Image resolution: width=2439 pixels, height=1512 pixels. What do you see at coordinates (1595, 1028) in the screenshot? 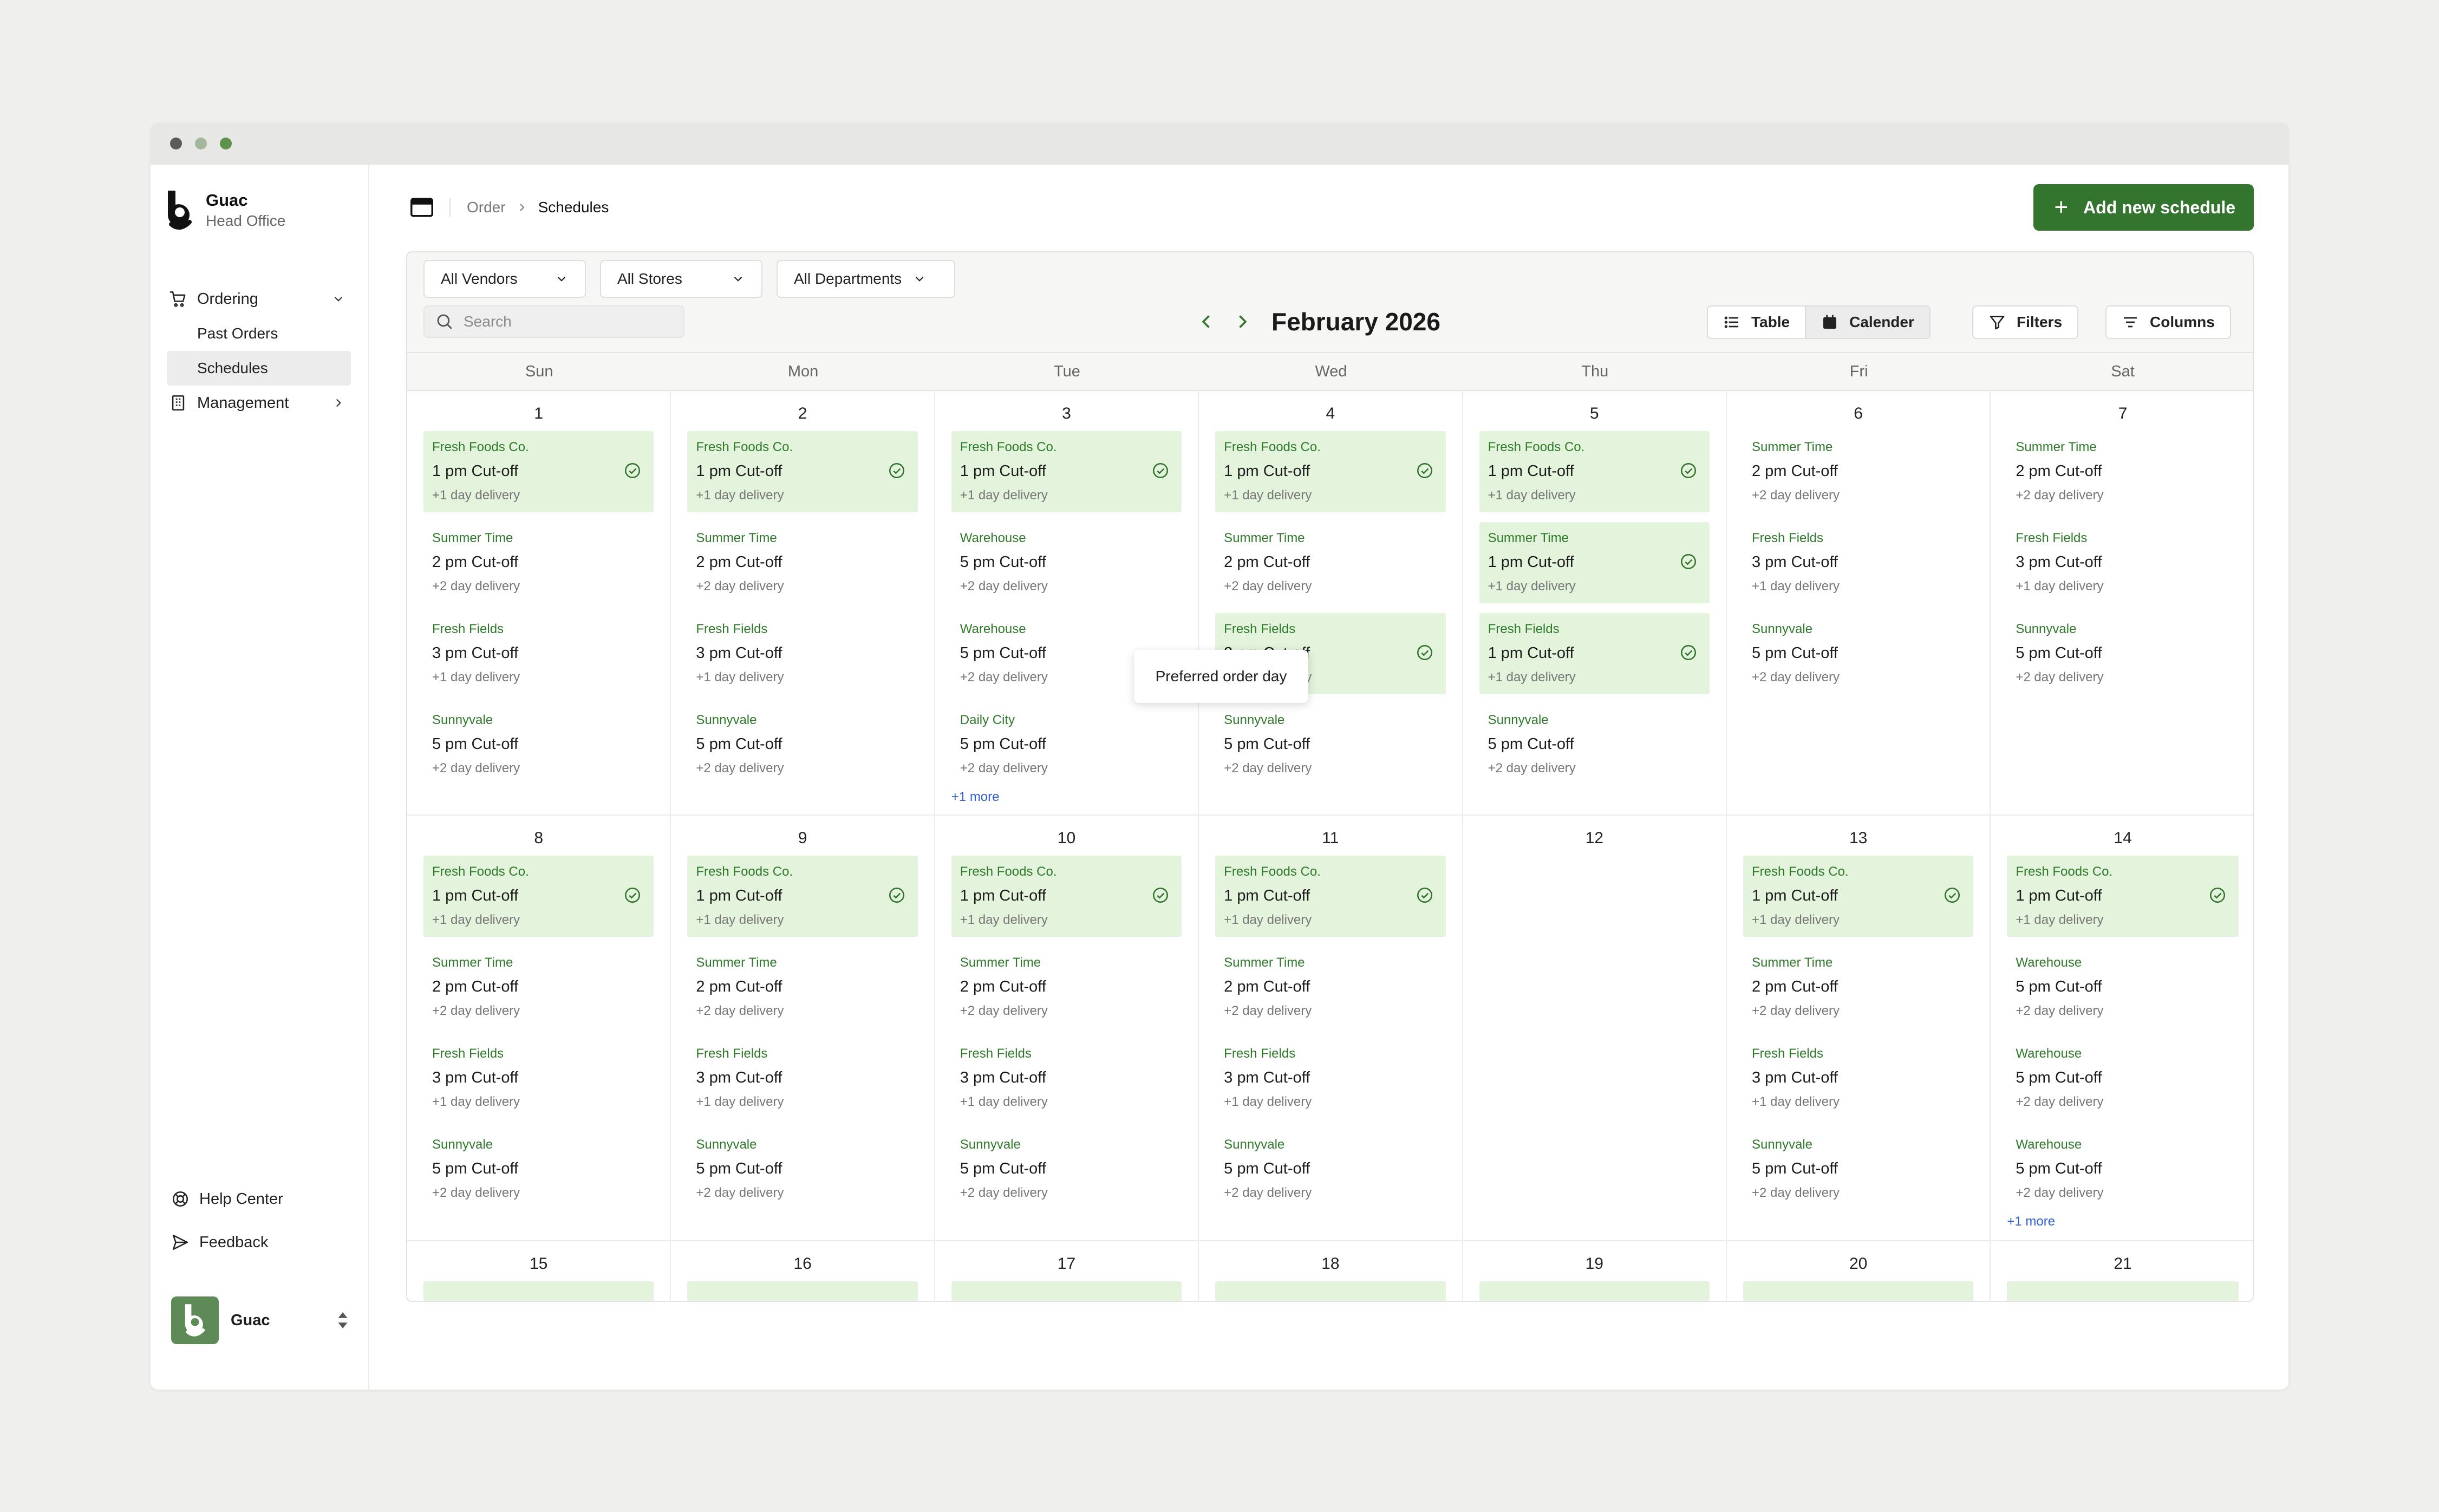
I see `calendar-day-cell: 12` at bounding box center [1595, 1028].